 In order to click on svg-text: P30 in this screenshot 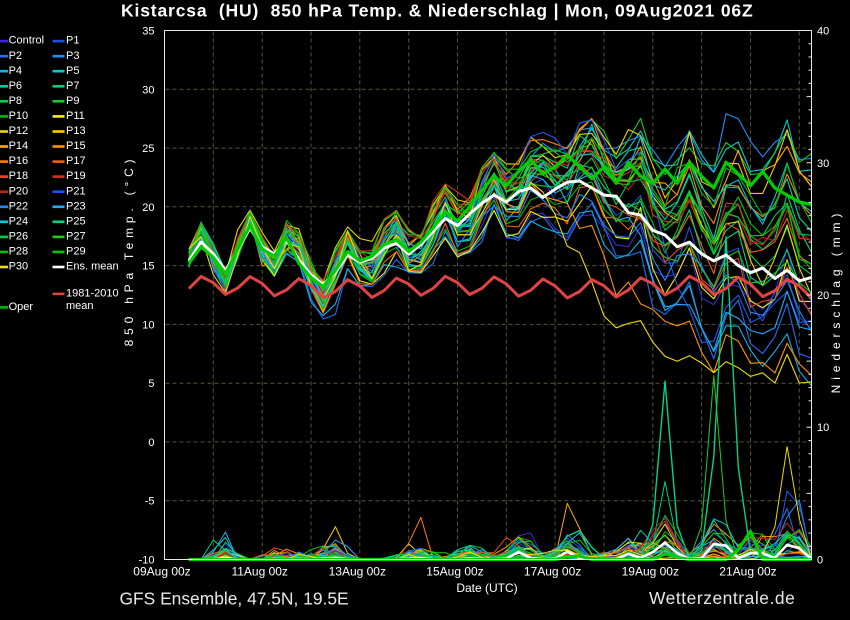, I will do `click(19, 267)`.